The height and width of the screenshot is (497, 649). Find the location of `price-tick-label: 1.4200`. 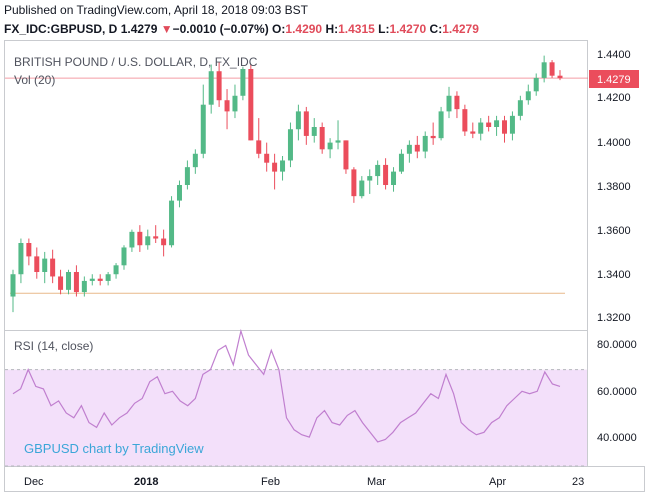

price-tick-label: 1.4200 is located at coordinates (614, 98).